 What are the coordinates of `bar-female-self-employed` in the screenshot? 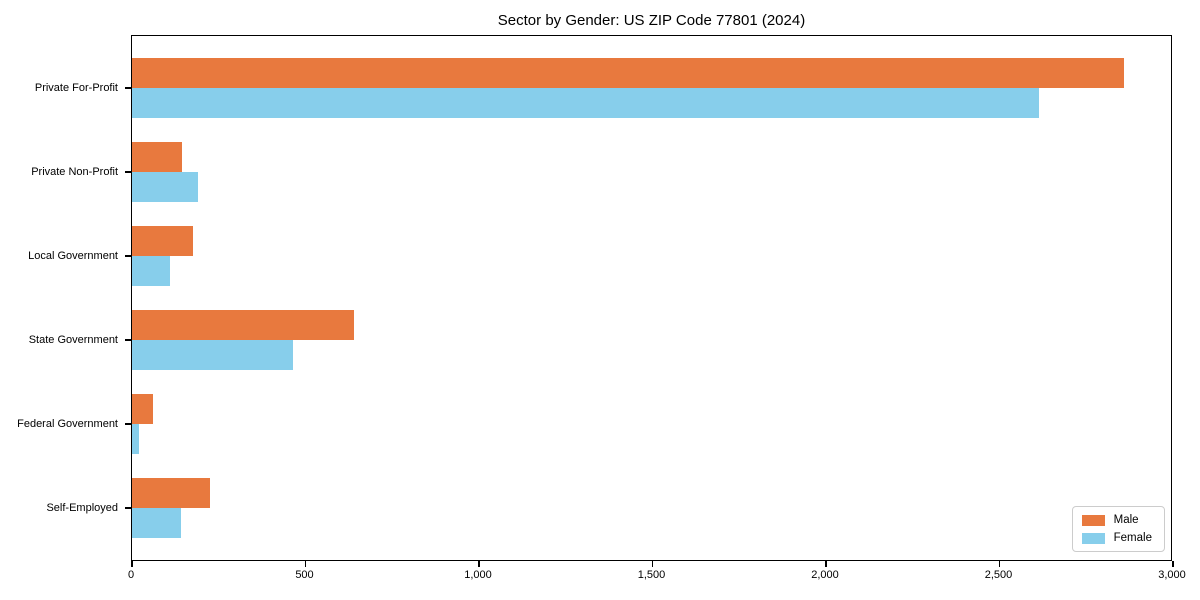 It's located at (156, 522).